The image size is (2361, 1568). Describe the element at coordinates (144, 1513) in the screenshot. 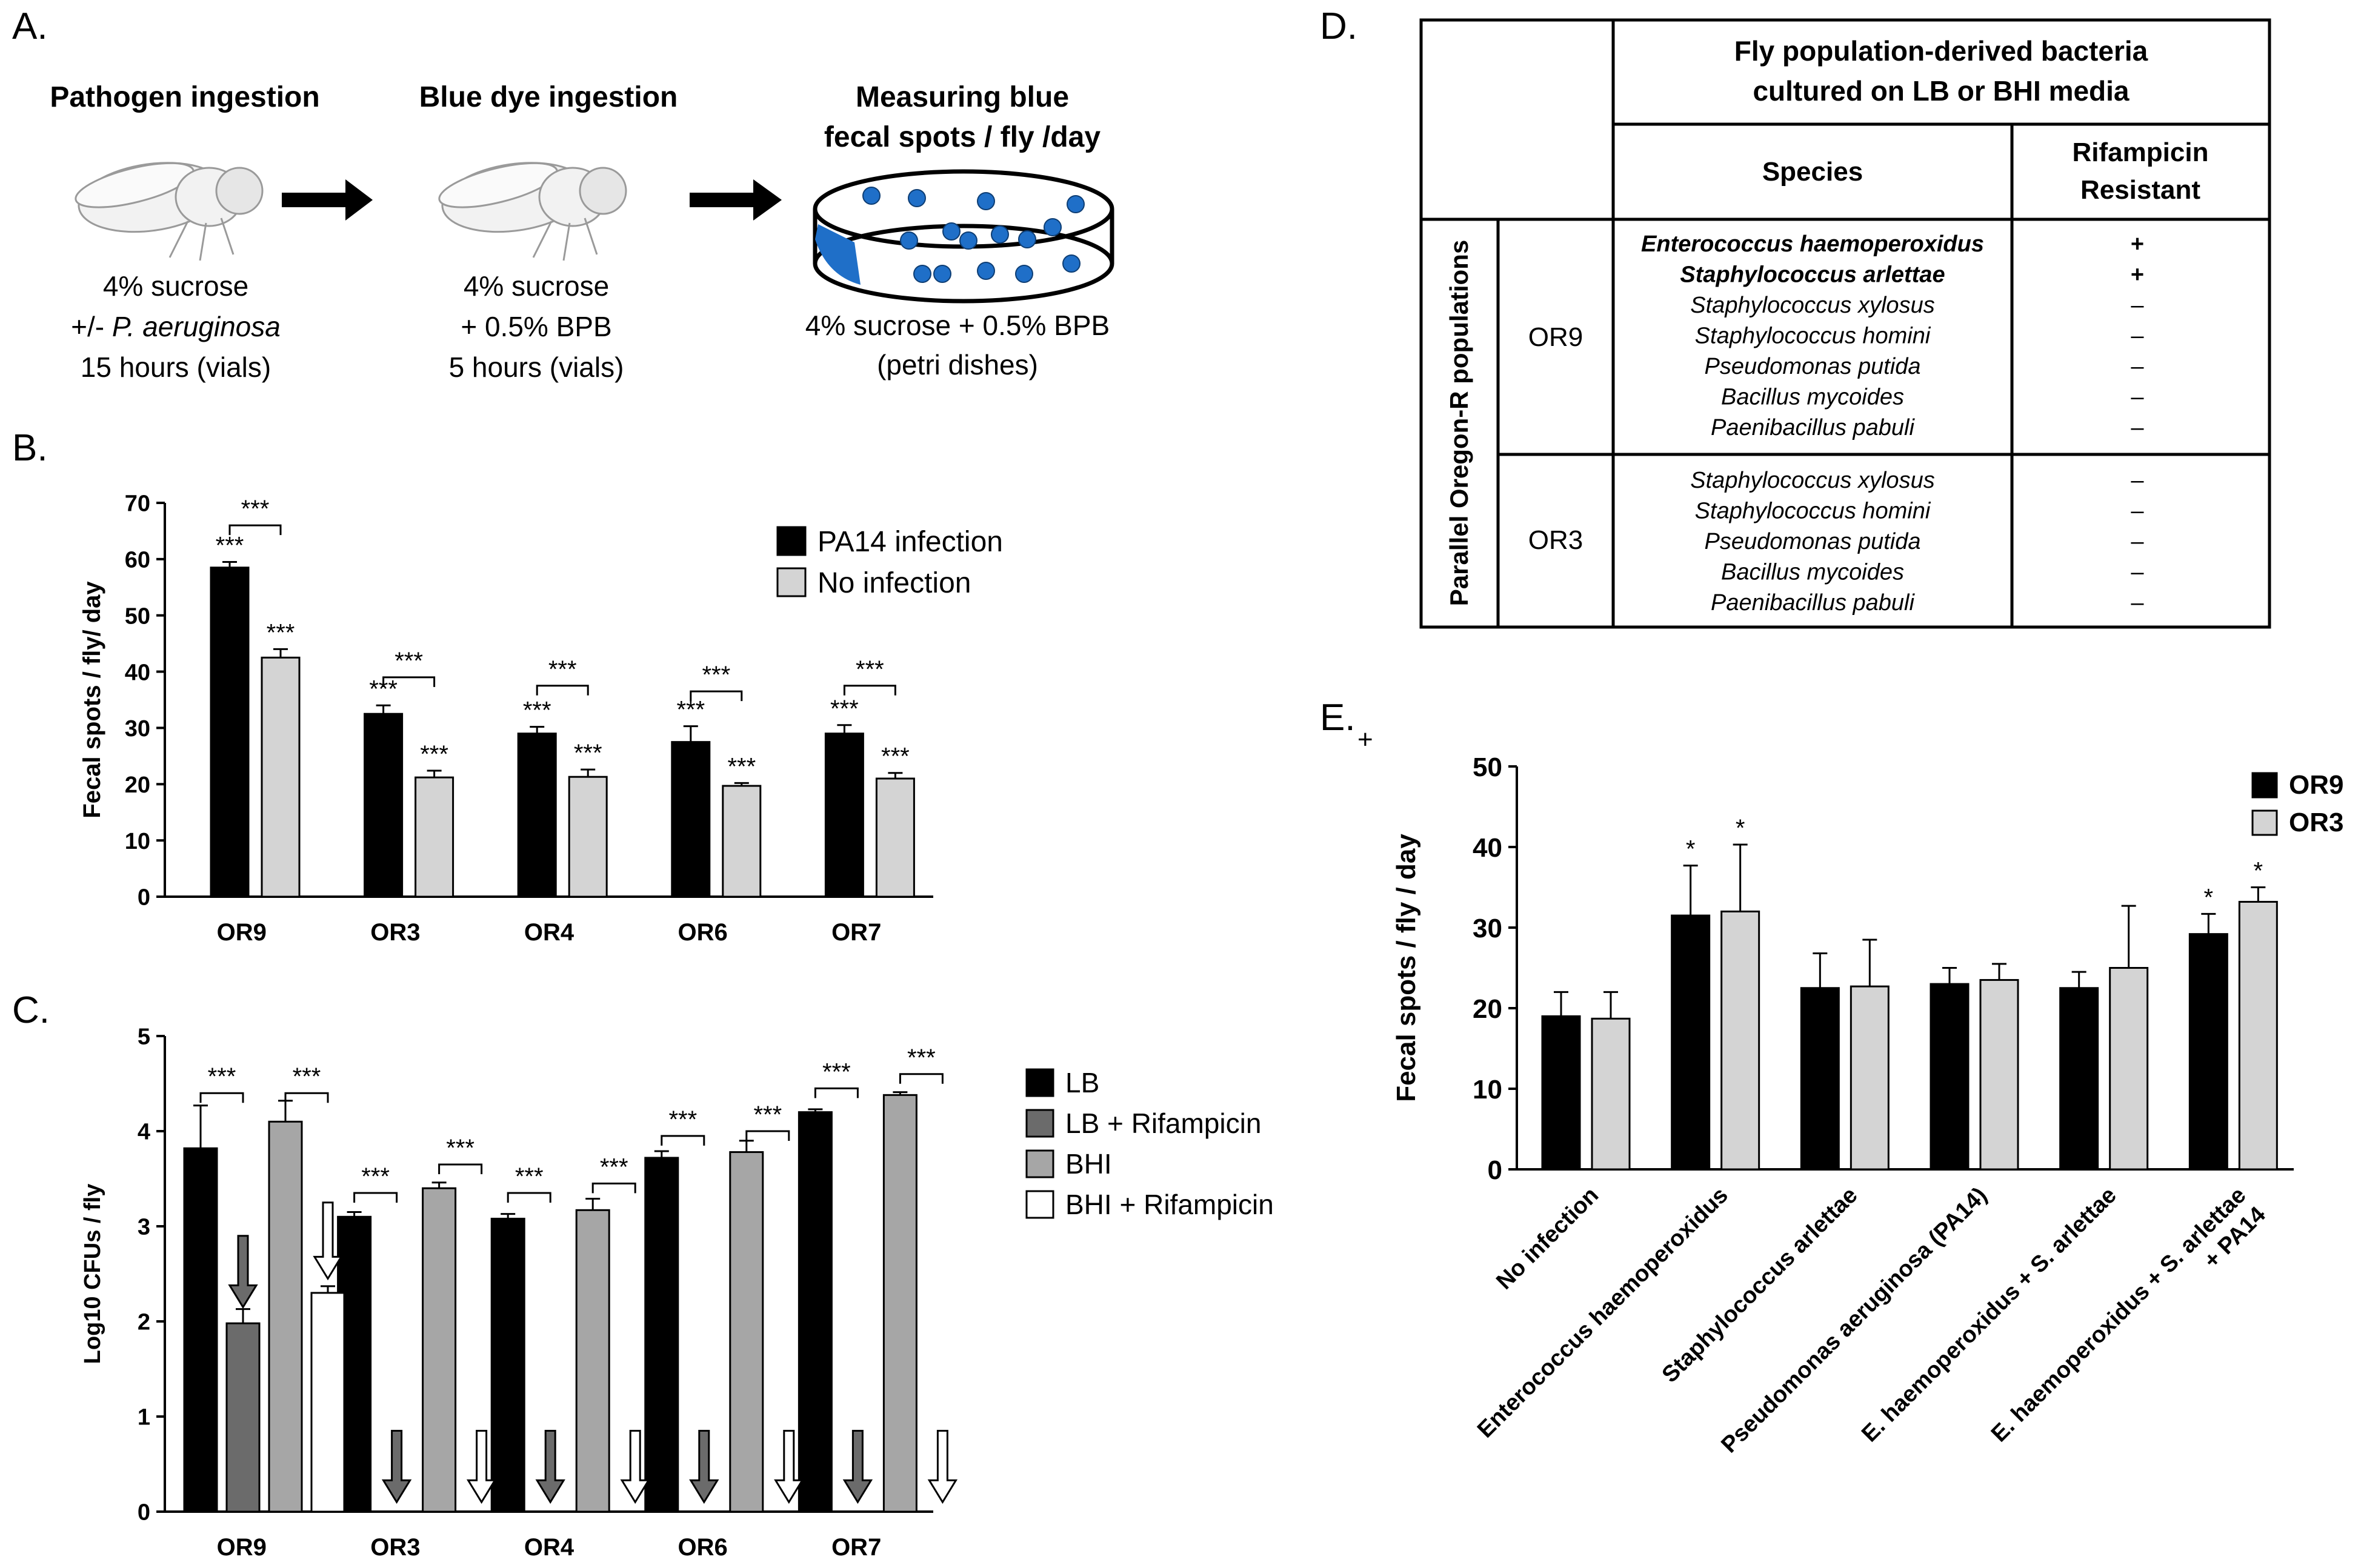

I see `y-tick-label: 0` at that location.